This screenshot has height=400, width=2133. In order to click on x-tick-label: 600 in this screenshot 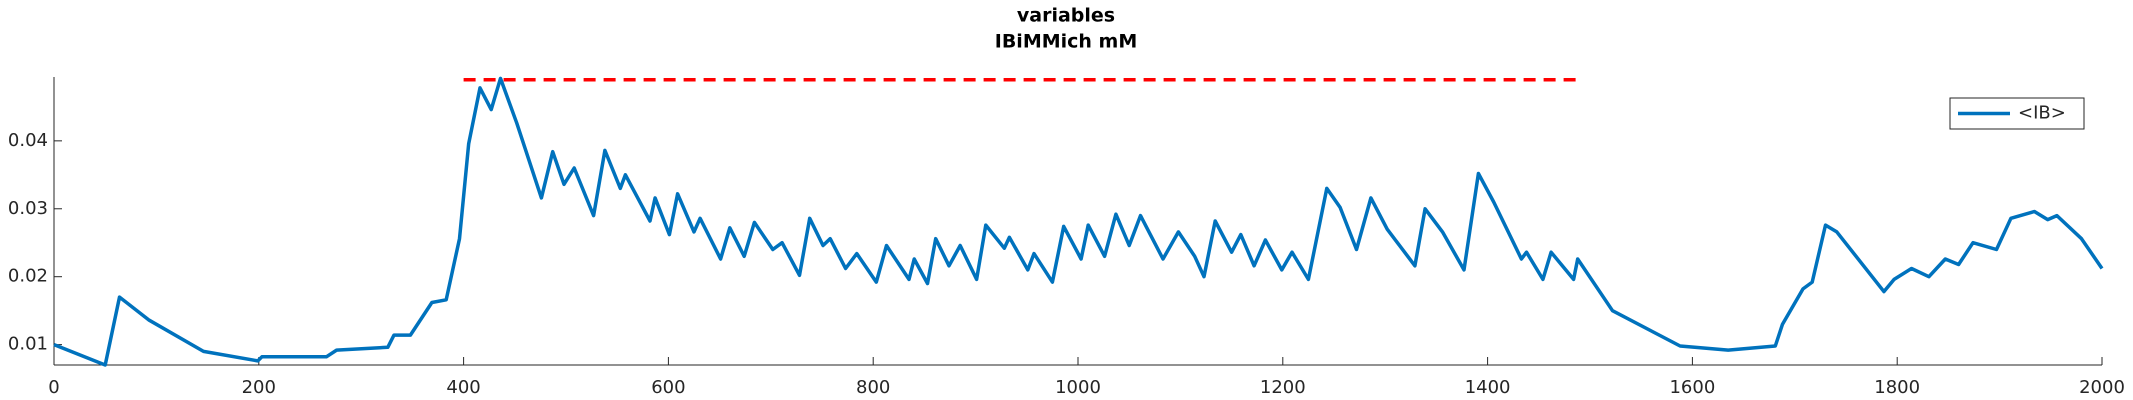, I will do `click(668, 387)`.